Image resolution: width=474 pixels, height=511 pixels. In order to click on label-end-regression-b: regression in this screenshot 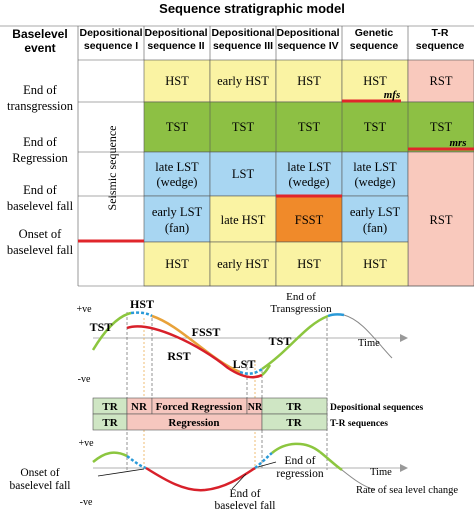, I will do `click(300, 474)`.